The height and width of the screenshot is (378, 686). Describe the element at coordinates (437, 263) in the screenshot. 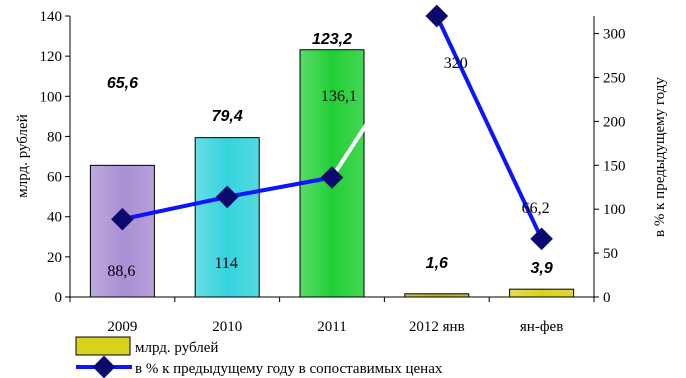

I see `bar-value-label: 1,6` at that location.